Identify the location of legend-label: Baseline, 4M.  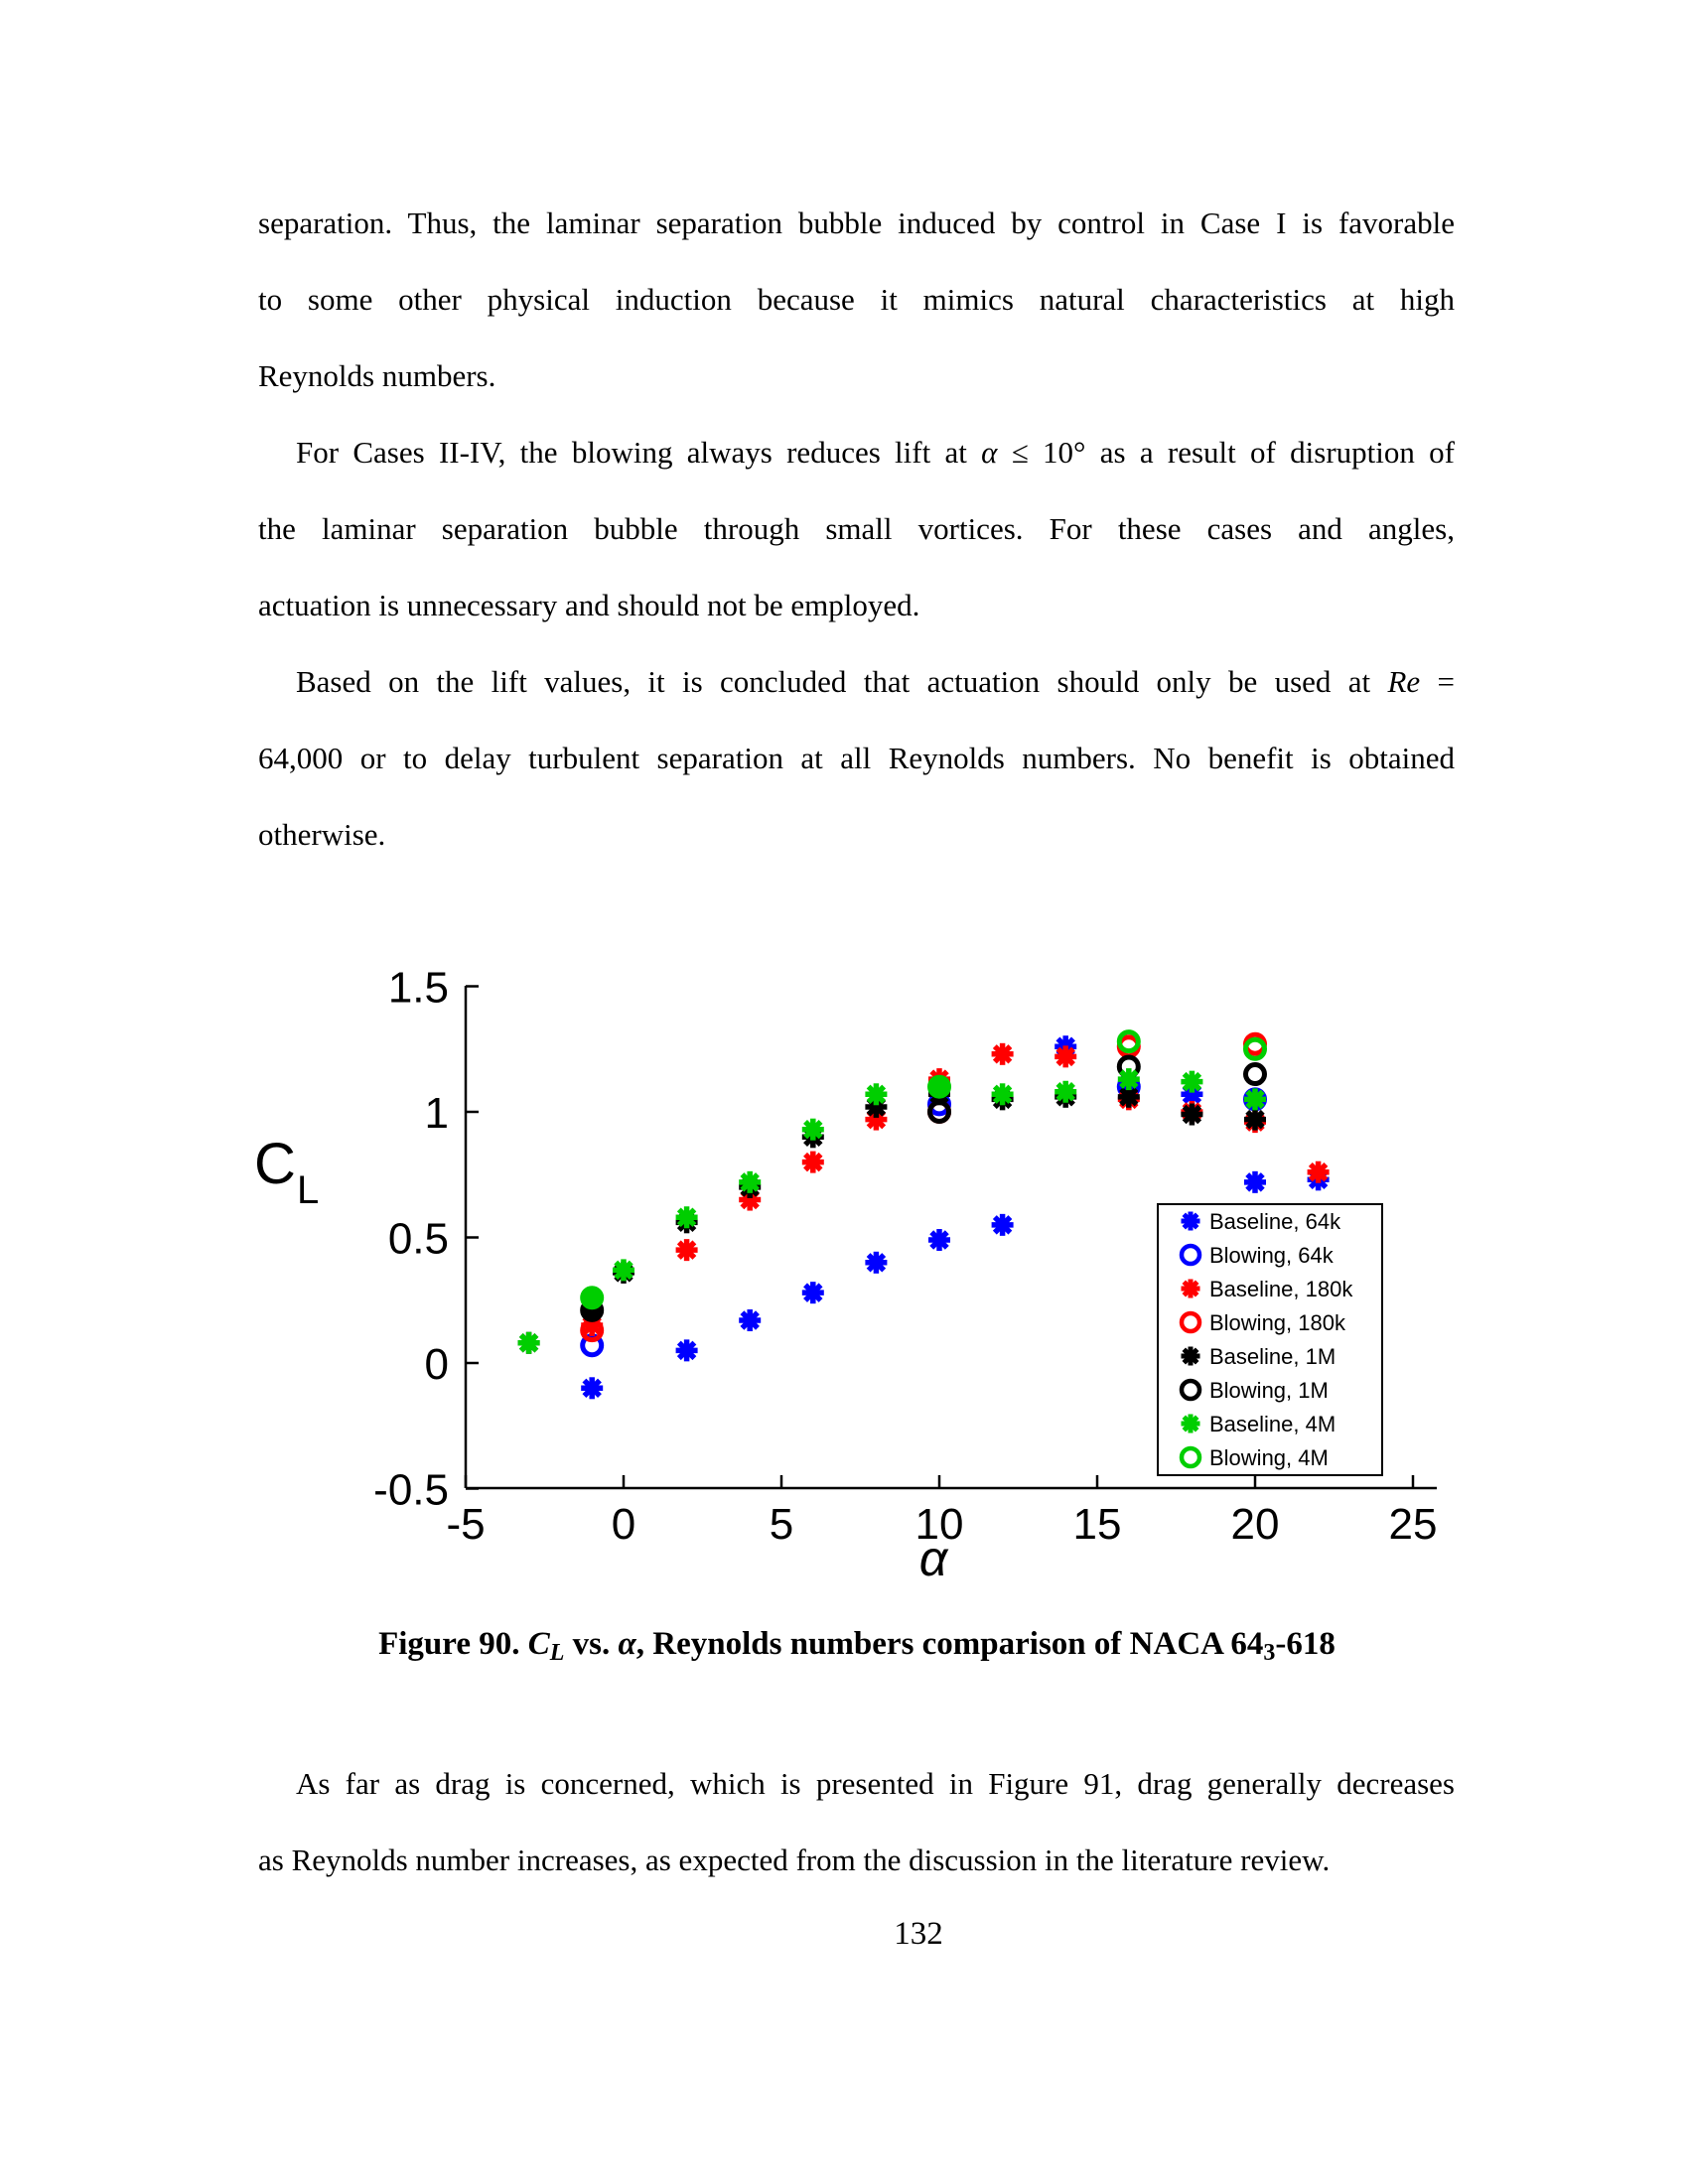
(1272, 1424).